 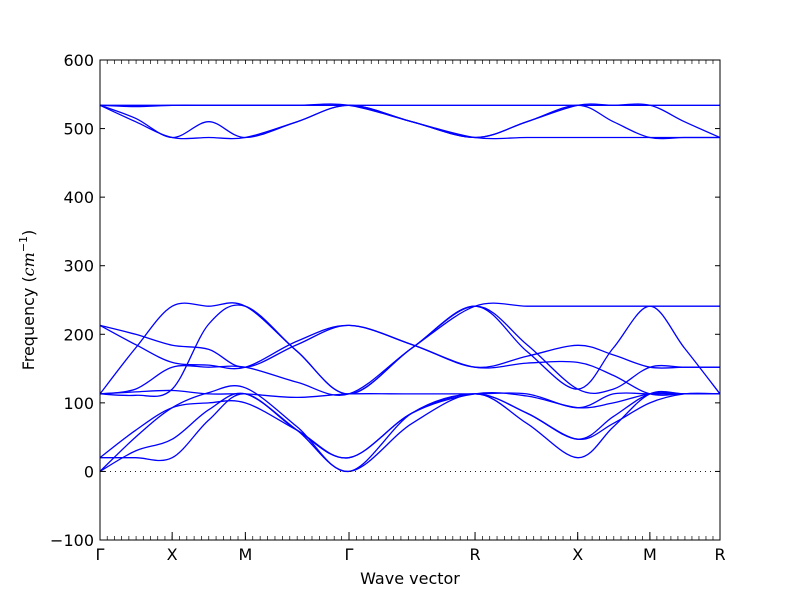 What do you see at coordinates (72, 540) in the screenshot?
I see `y-tick-label: −100` at bounding box center [72, 540].